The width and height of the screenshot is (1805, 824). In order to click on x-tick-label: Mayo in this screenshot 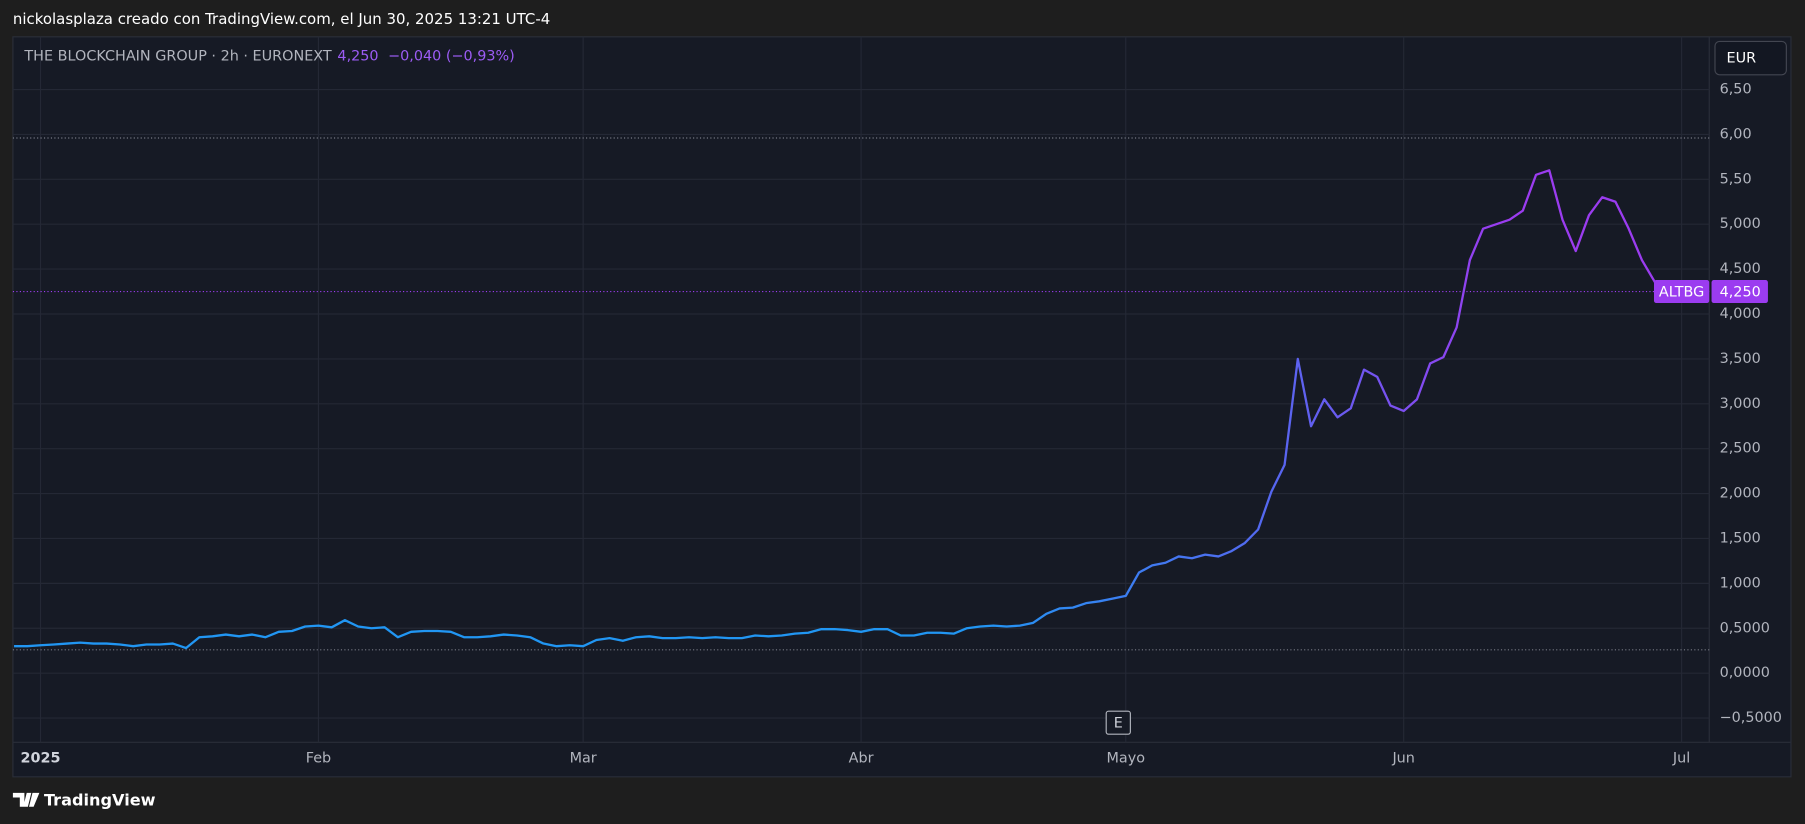, I will do `click(1126, 758)`.